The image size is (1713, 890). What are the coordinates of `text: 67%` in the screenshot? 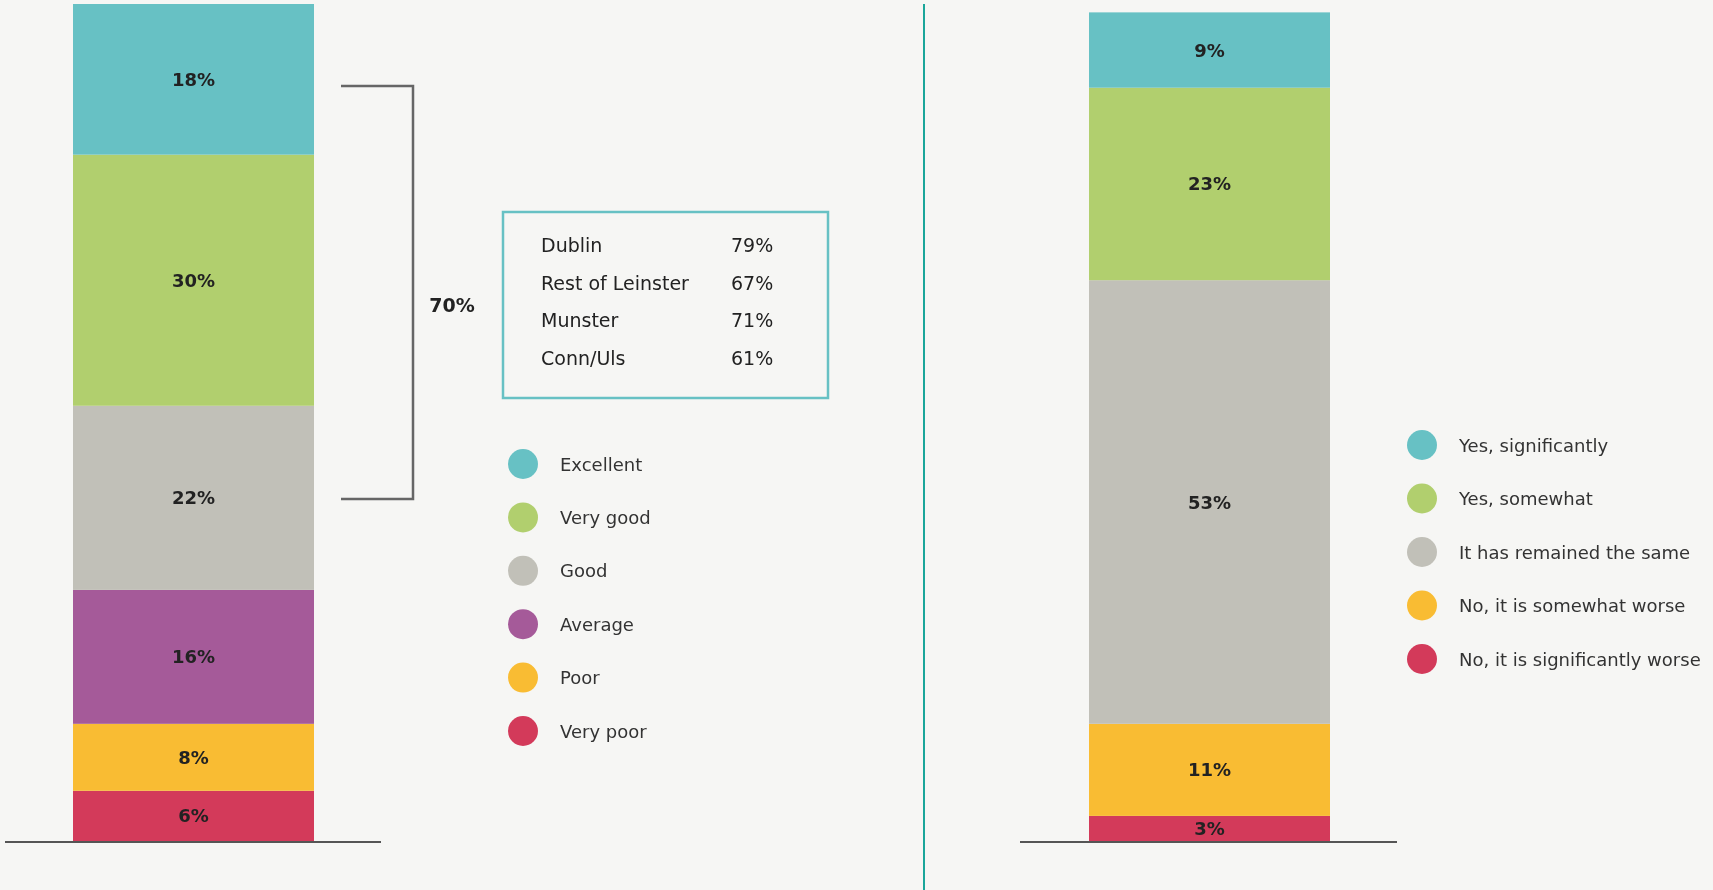 It's located at (752, 282).